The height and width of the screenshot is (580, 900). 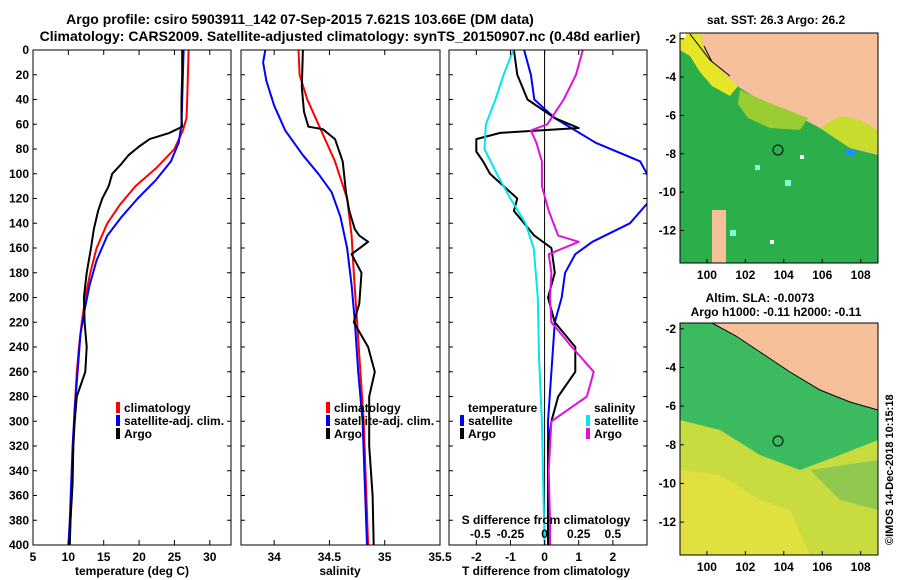 What do you see at coordinates (384, 421) in the screenshot?
I see `sal-legend-satellite: satellite-adj. clim.` at bounding box center [384, 421].